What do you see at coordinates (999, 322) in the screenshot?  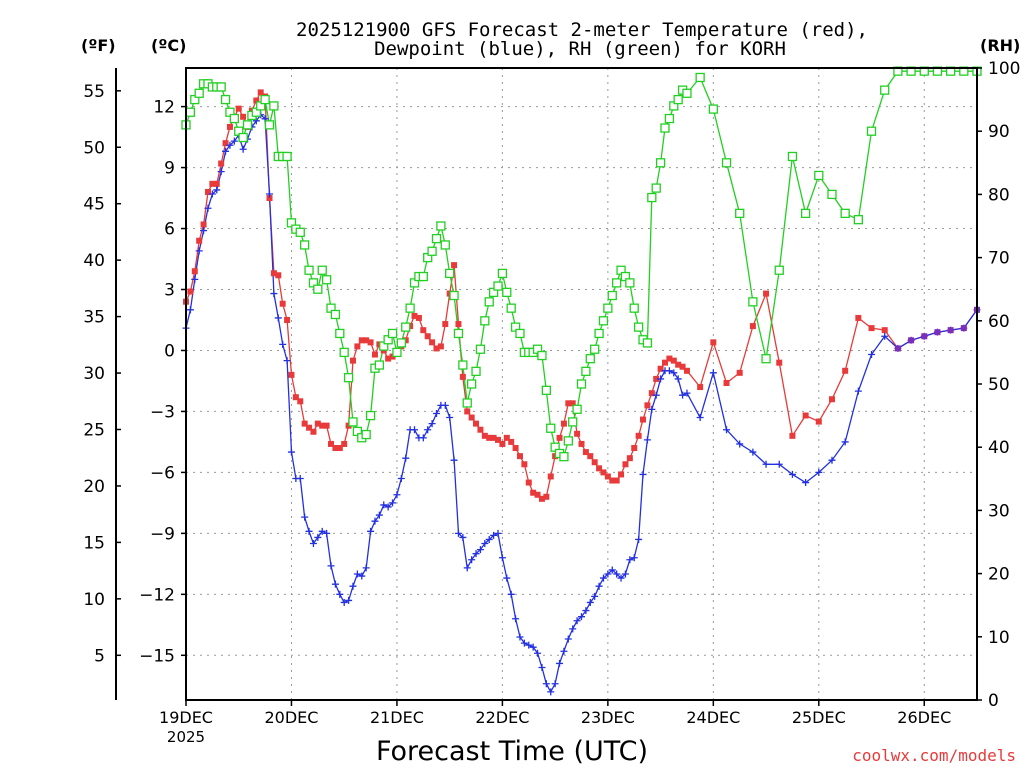 I see `rh-tick-label-4: 60` at bounding box center [999, 322].